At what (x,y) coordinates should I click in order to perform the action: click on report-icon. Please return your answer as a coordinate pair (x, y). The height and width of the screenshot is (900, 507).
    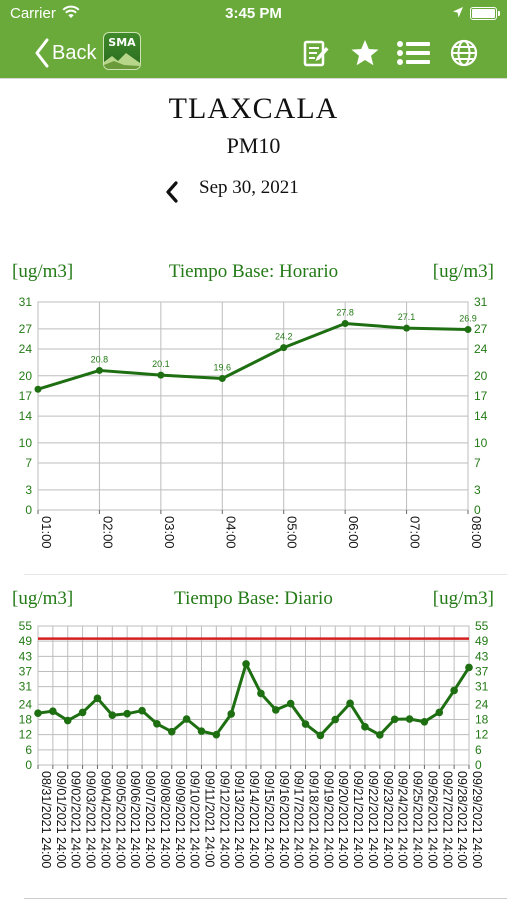
    Looking at the image, I should click on (316, 53).